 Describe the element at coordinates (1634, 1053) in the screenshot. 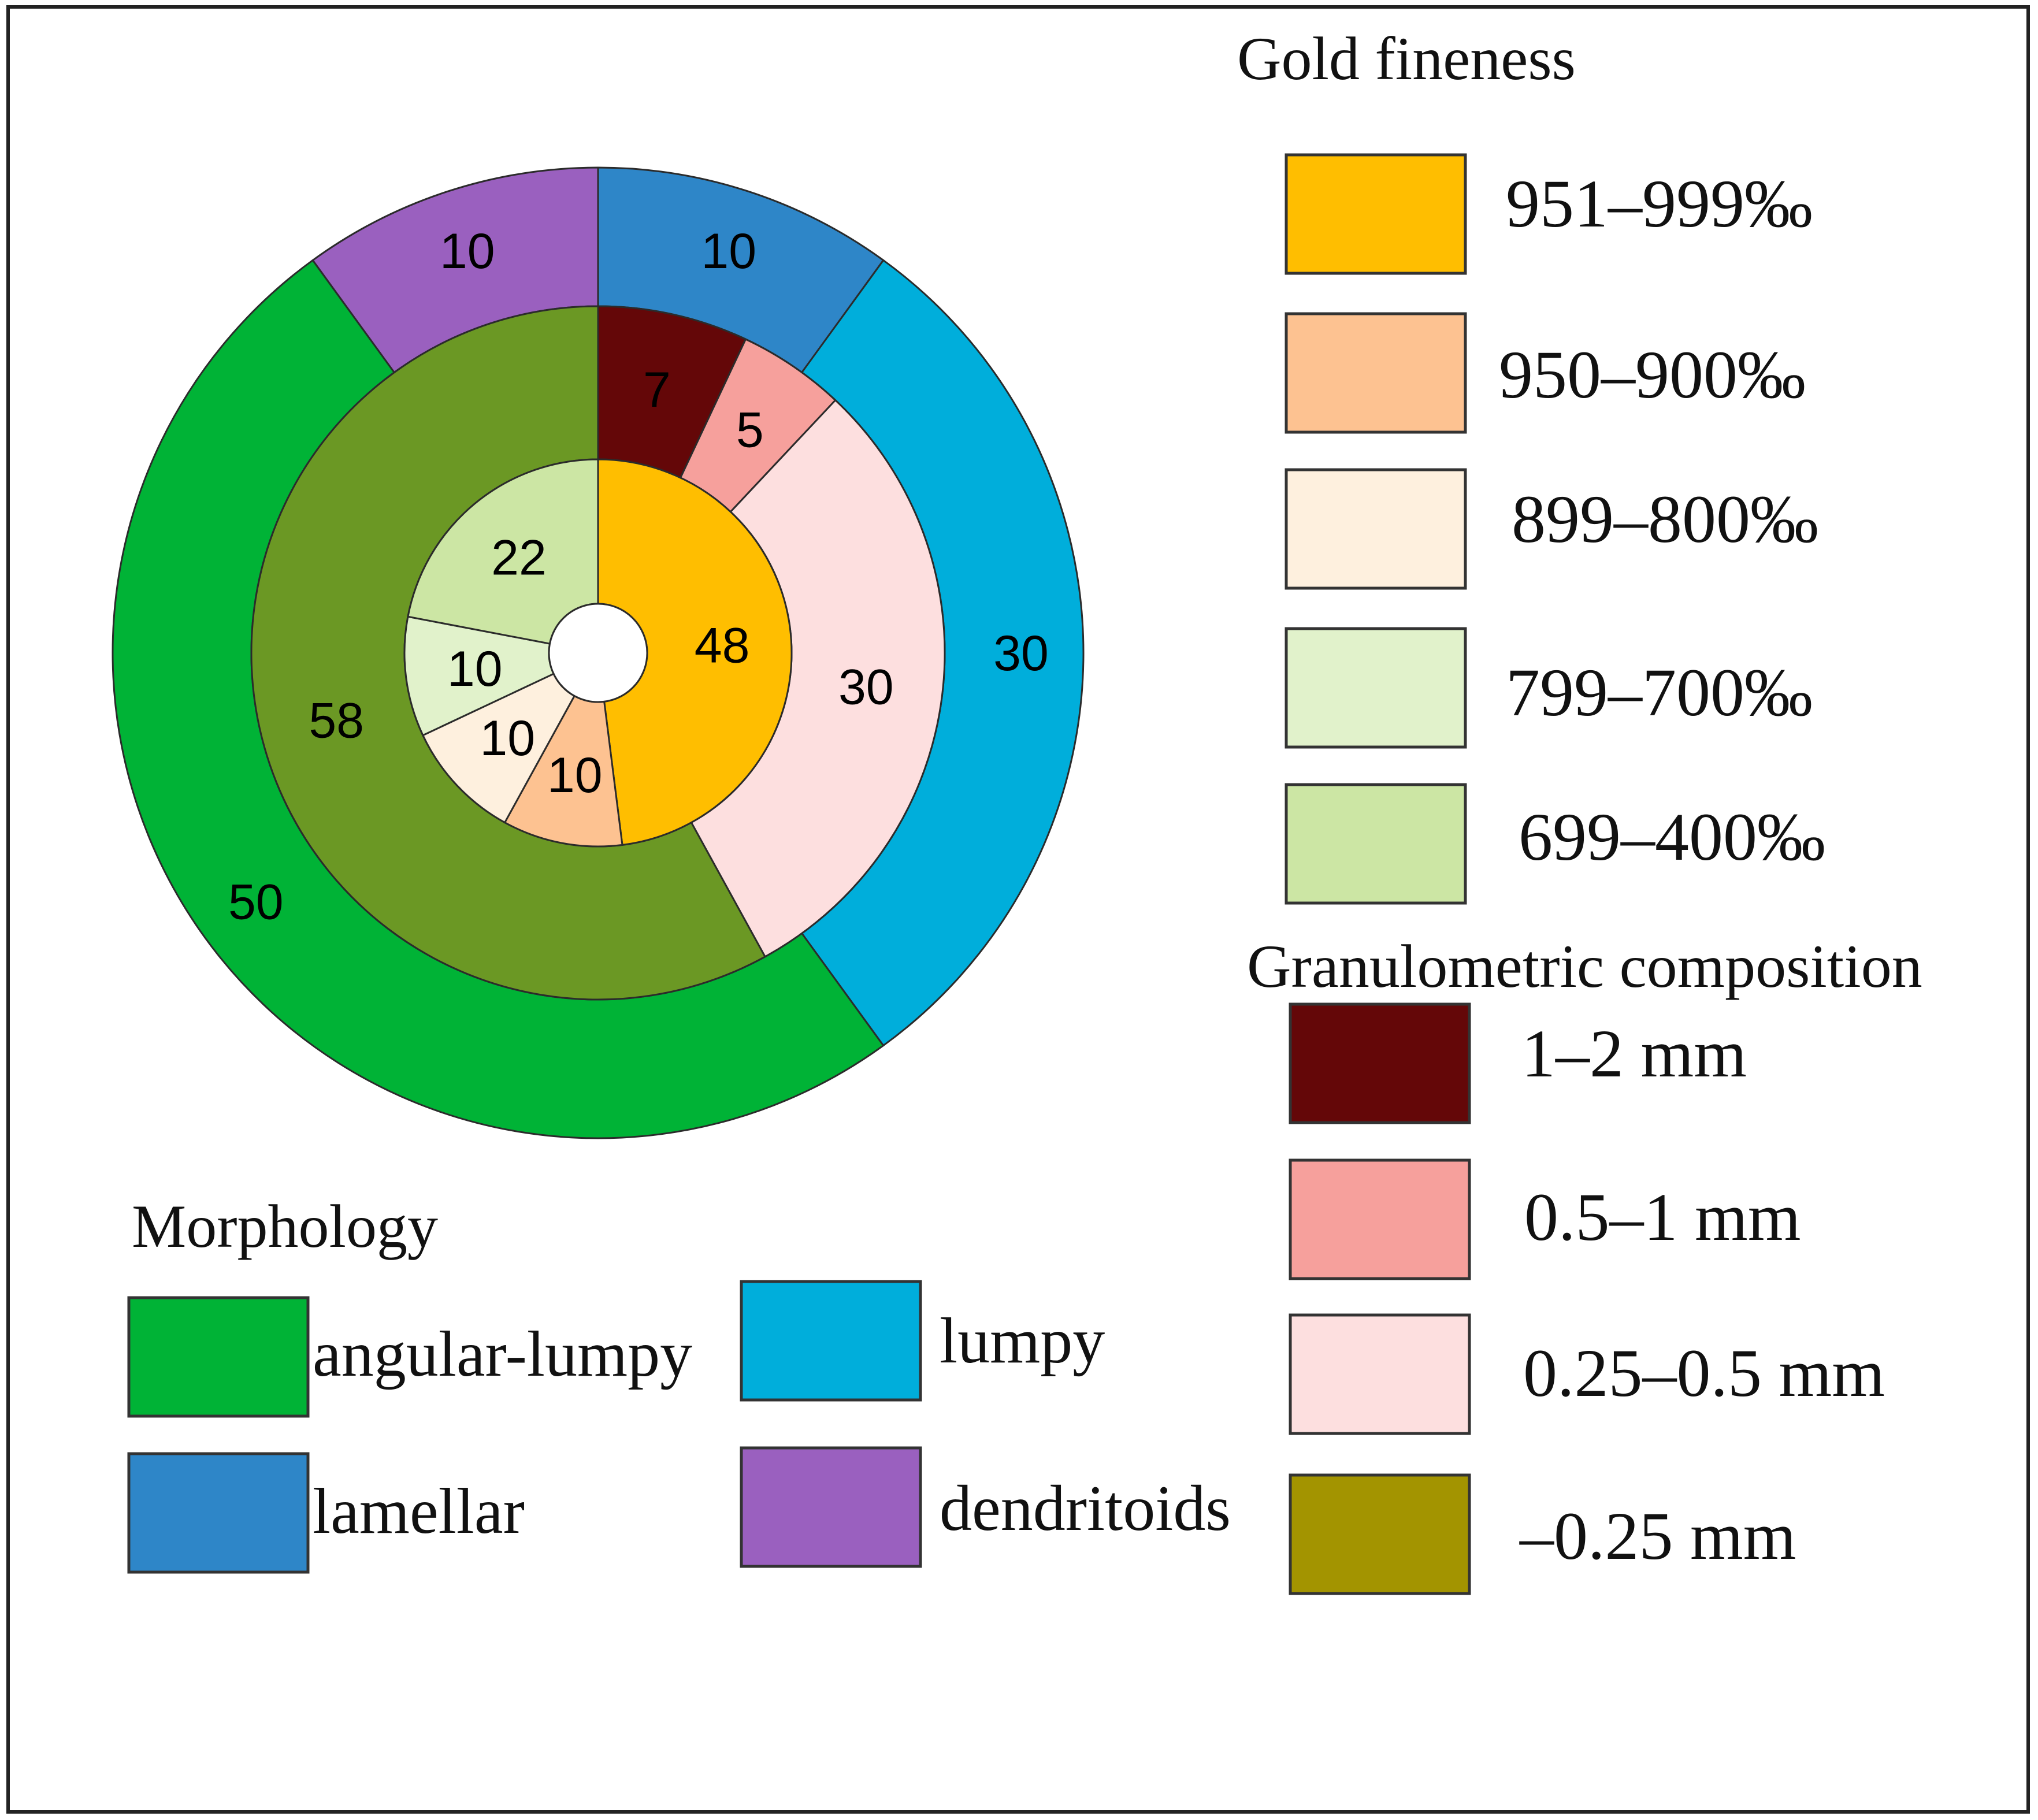

I see `legend-label-1-2mm: 1–2 mm` at that location.